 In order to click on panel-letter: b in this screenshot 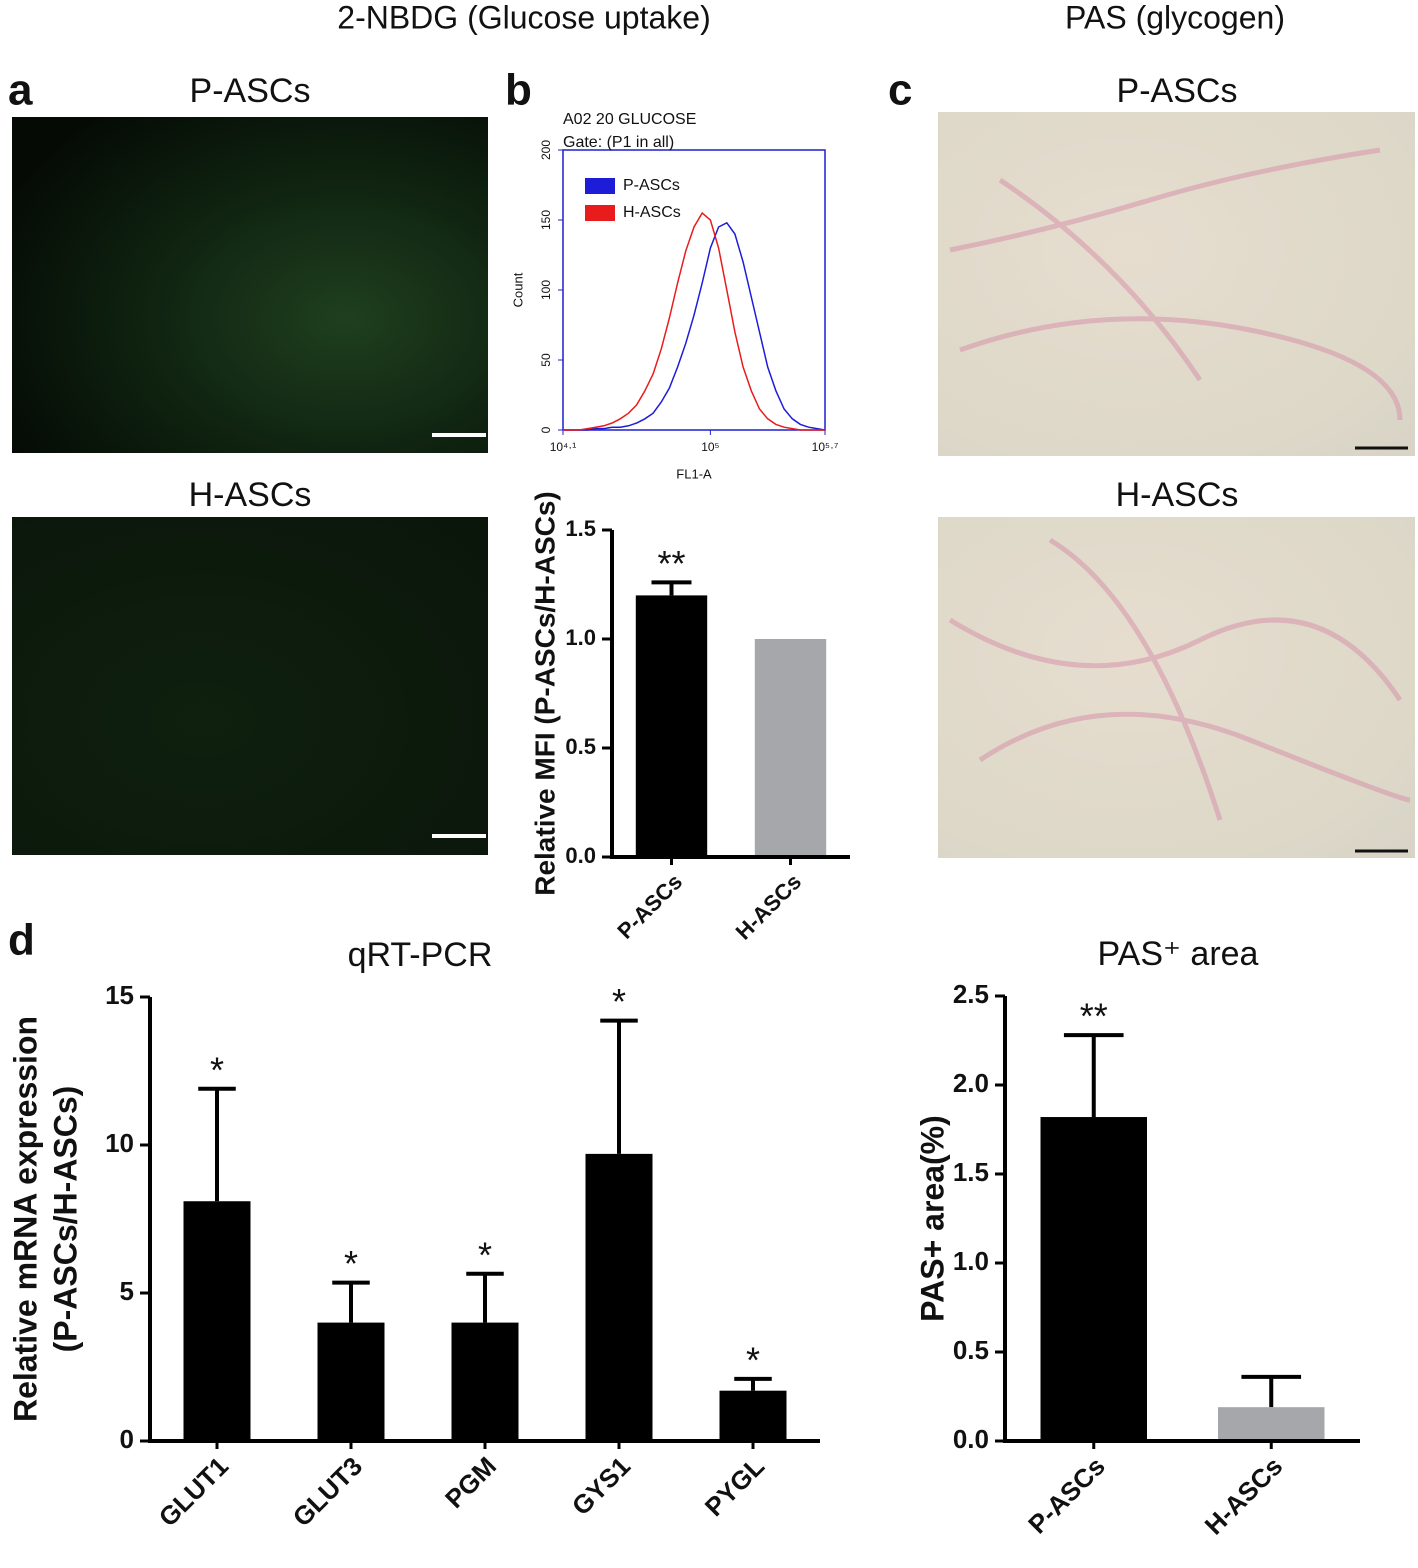, I will do `click(518, 90)`.